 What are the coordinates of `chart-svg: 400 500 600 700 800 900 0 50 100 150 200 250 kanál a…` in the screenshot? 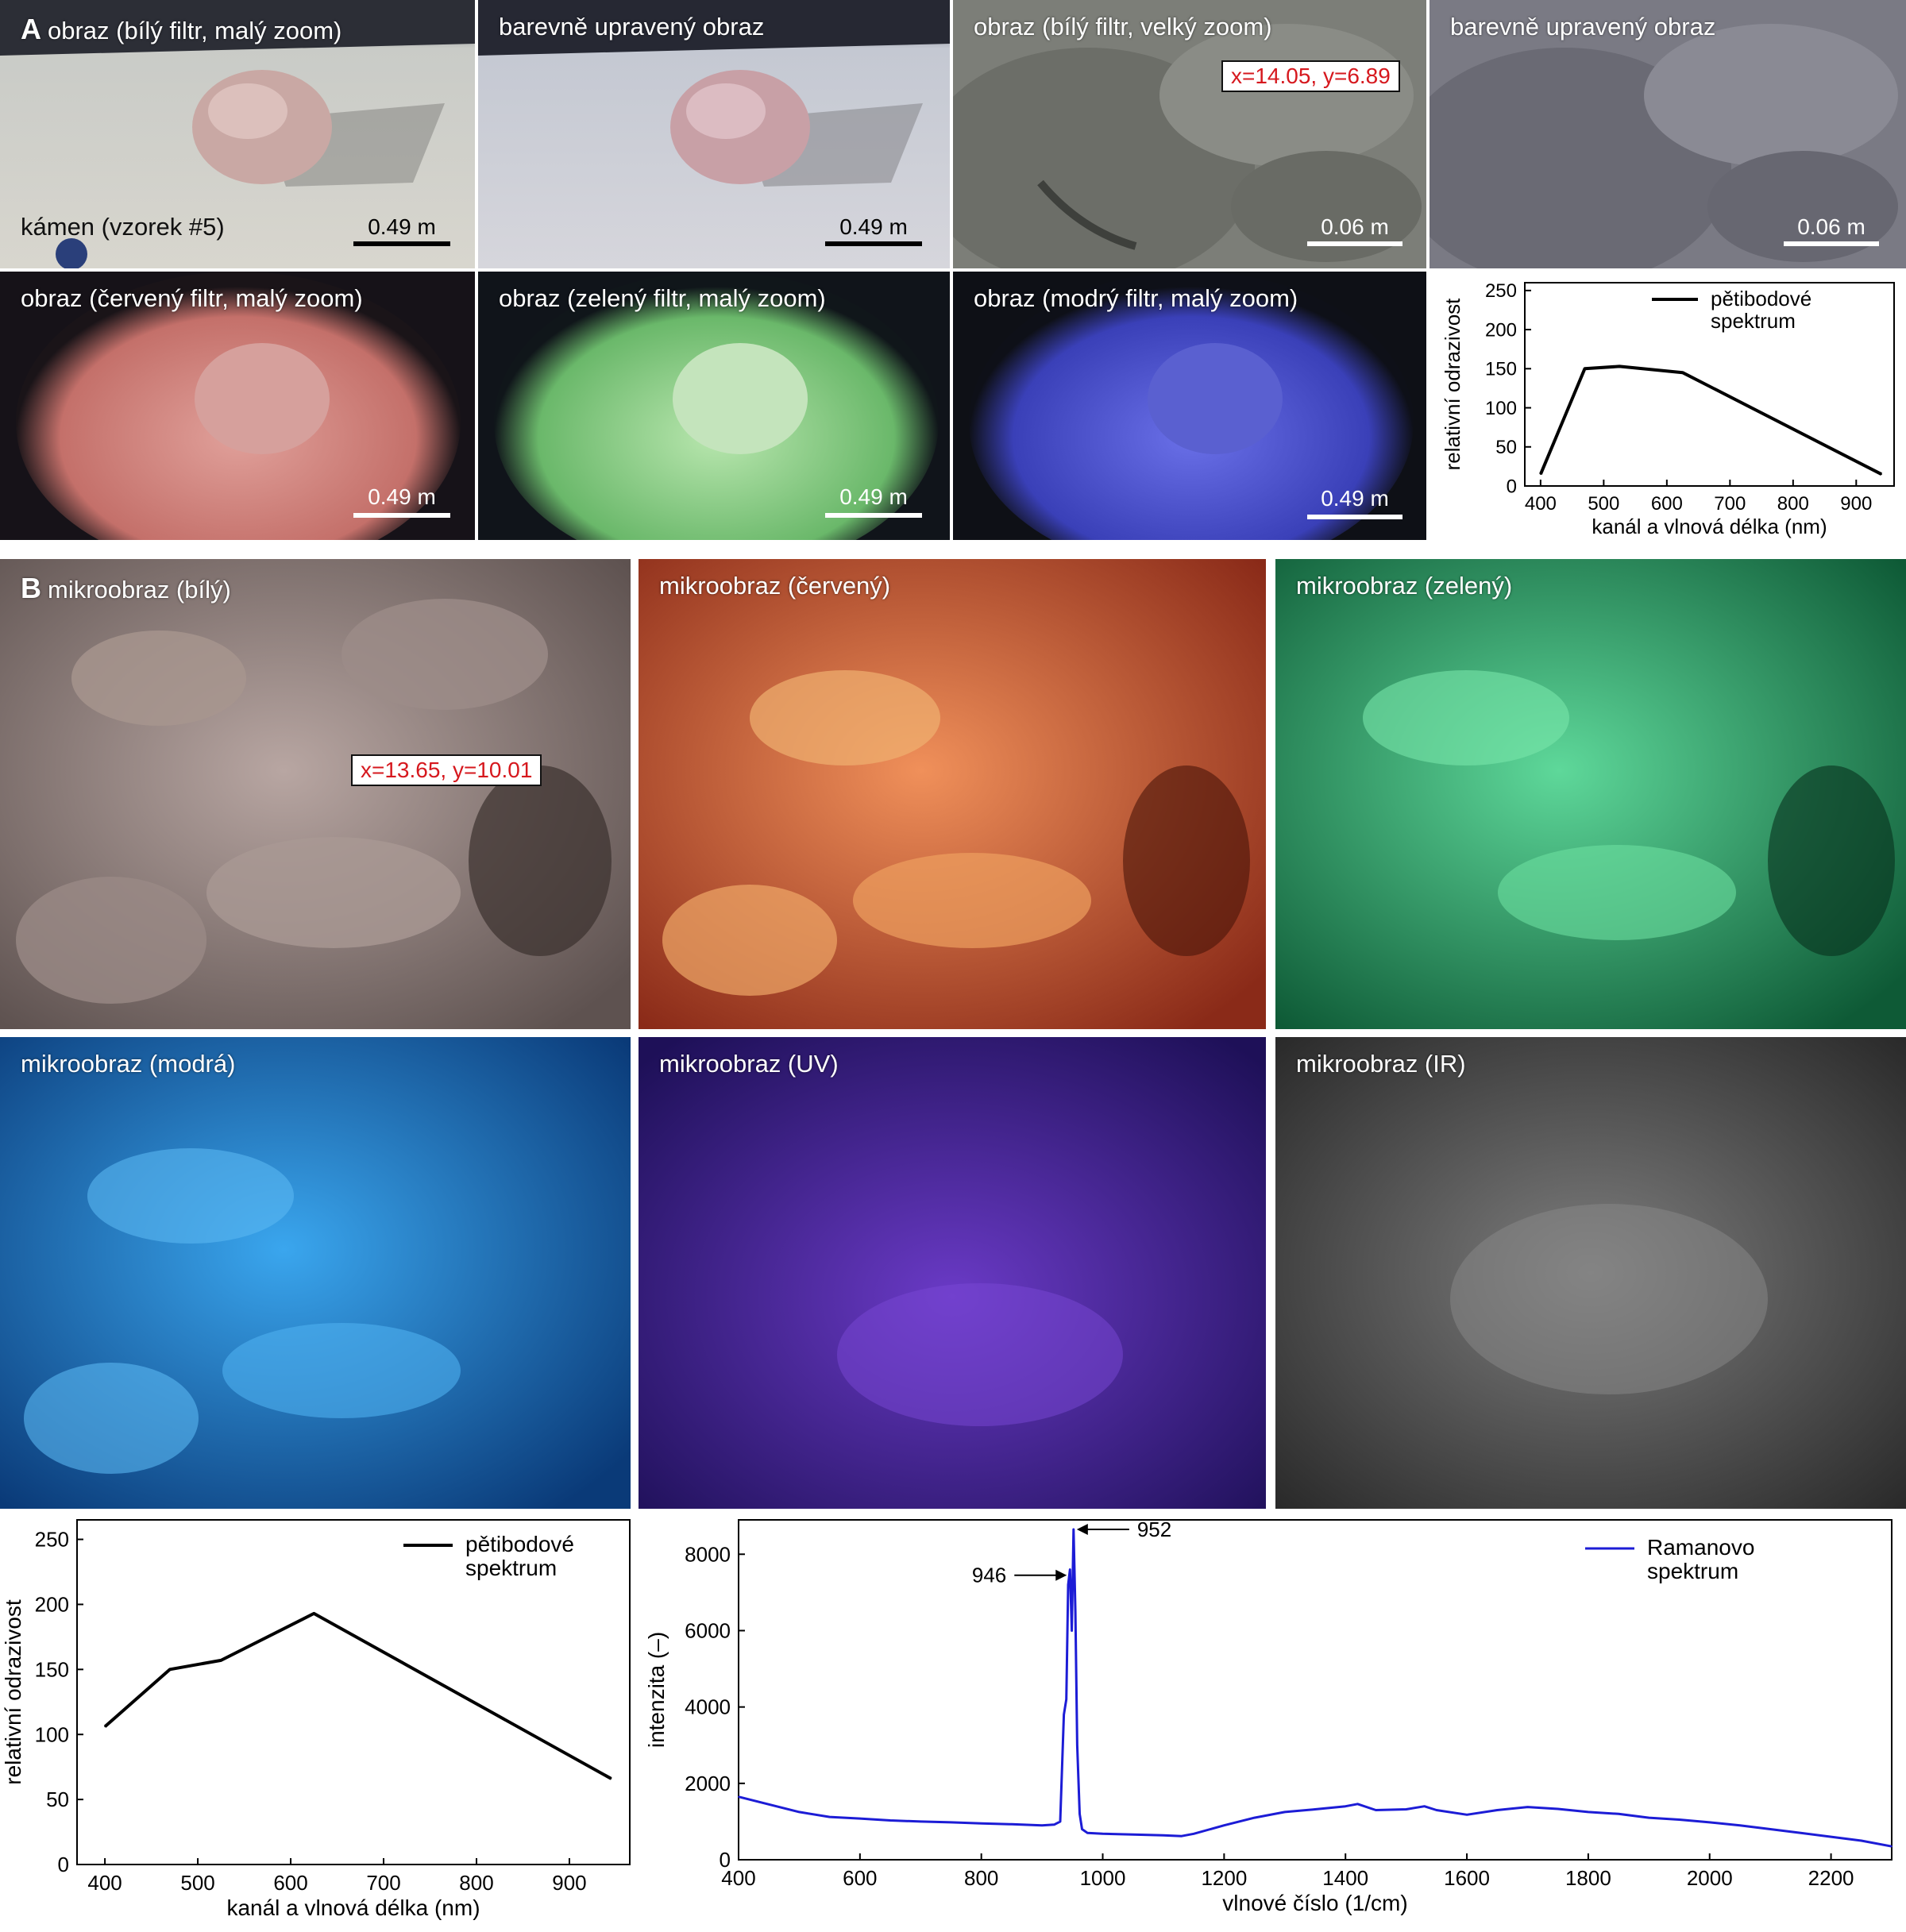 It's located at (1668, 409).